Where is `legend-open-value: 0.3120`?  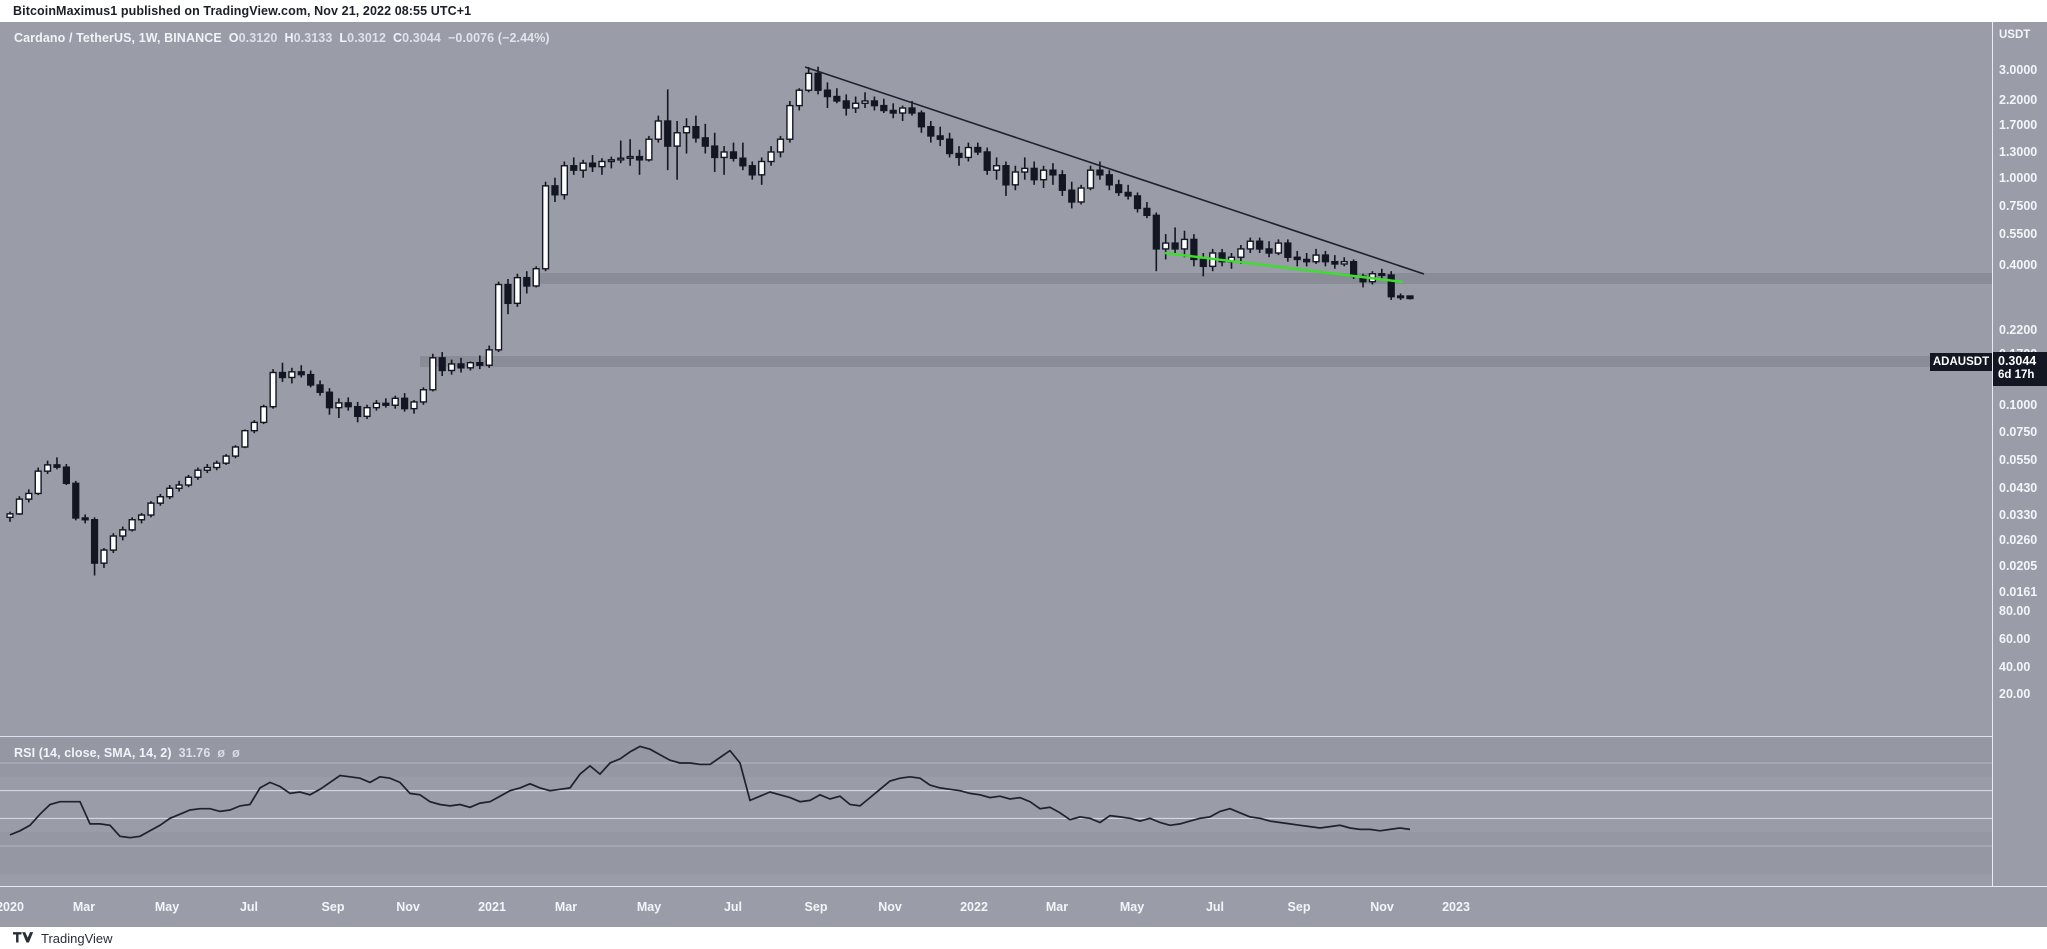
legend-open-value: 0.3120 is located at coordinates (258, 38).